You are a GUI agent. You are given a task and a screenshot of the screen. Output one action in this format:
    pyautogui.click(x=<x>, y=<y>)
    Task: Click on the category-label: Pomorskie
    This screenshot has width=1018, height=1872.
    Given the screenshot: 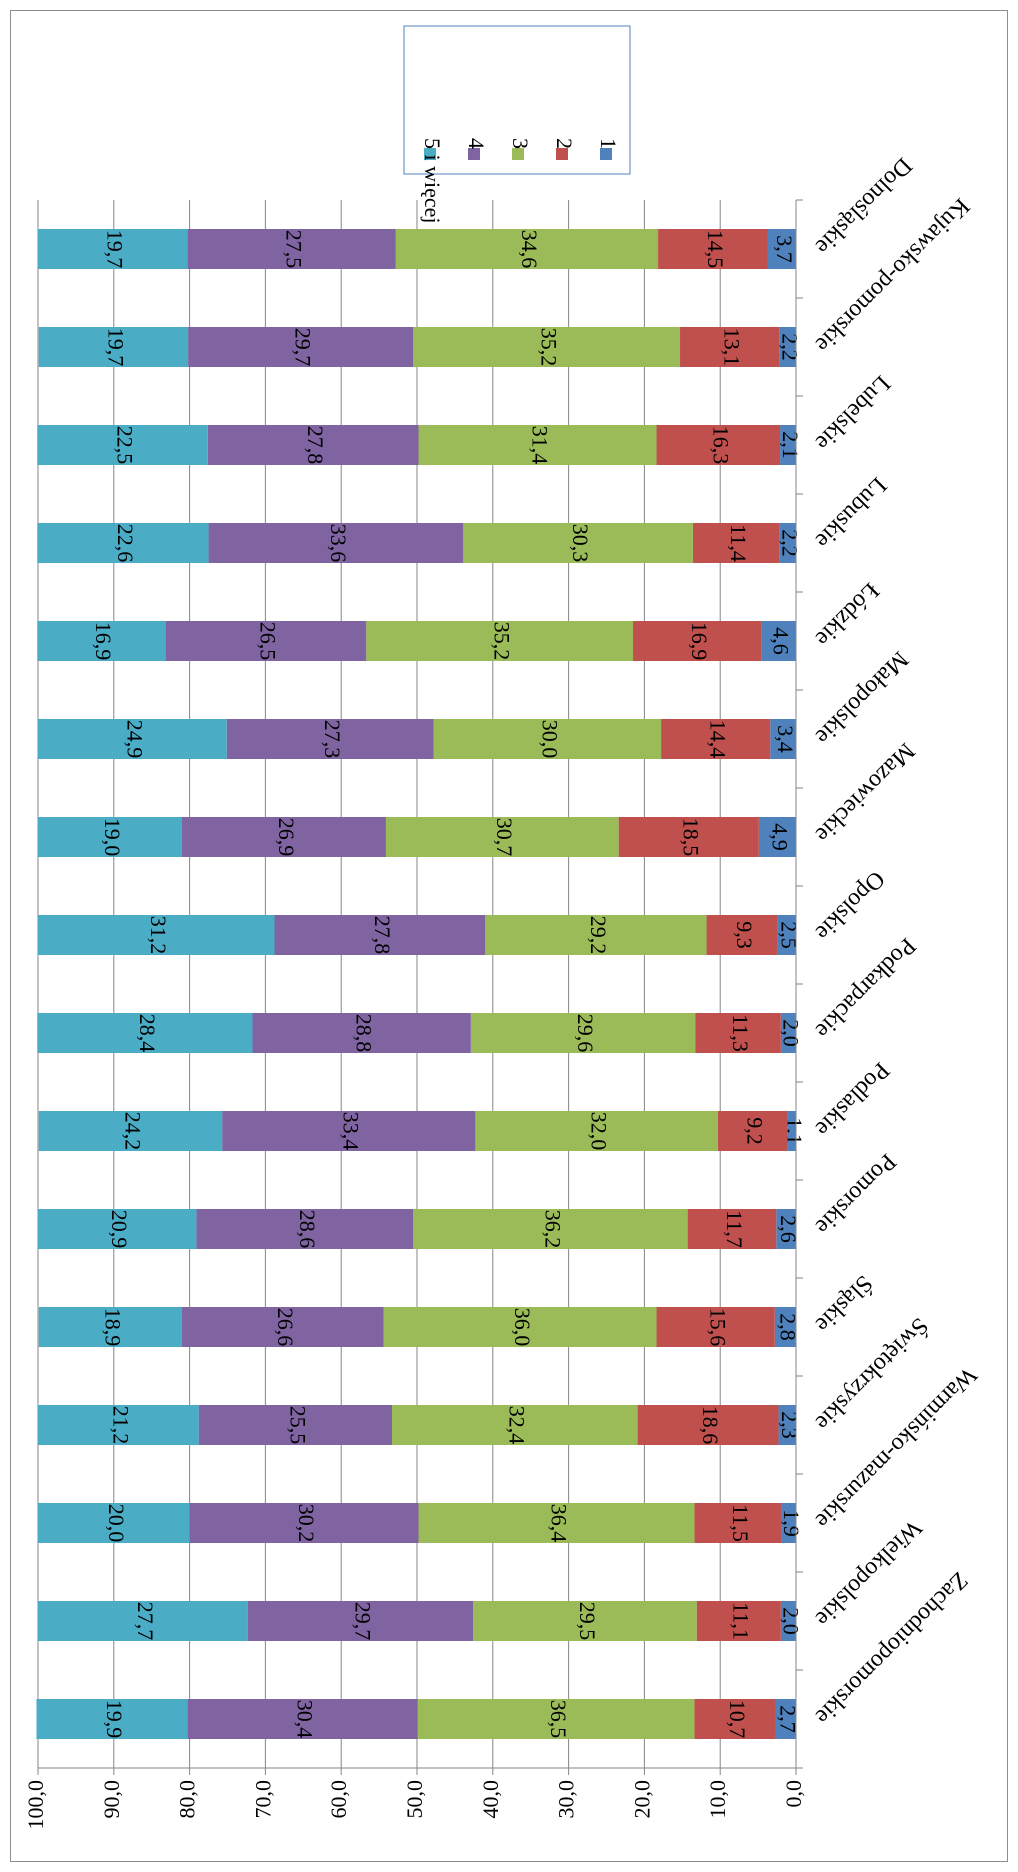 What is the action you would take?
    pyautogui.click(x=855, y=1193)
    